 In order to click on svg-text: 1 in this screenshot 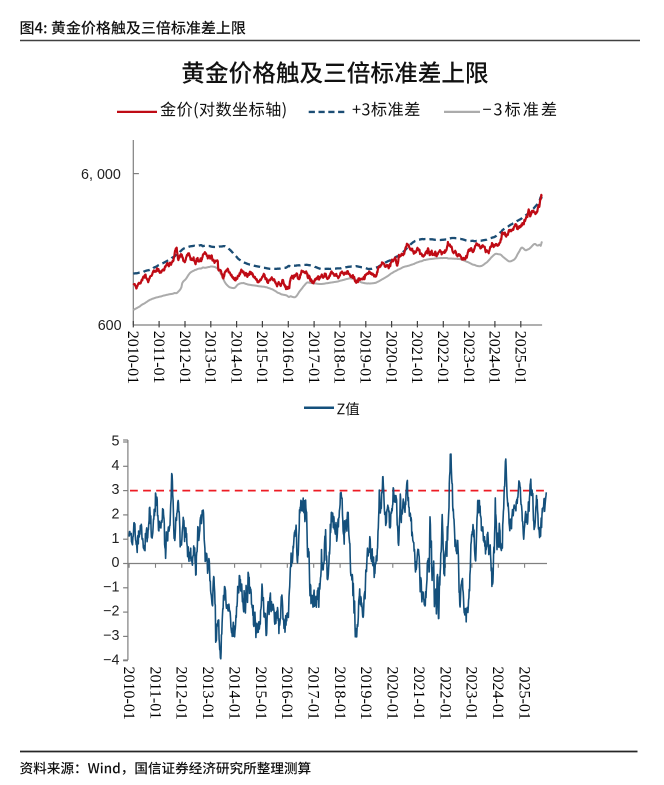, I will do `click(116, 539)`.